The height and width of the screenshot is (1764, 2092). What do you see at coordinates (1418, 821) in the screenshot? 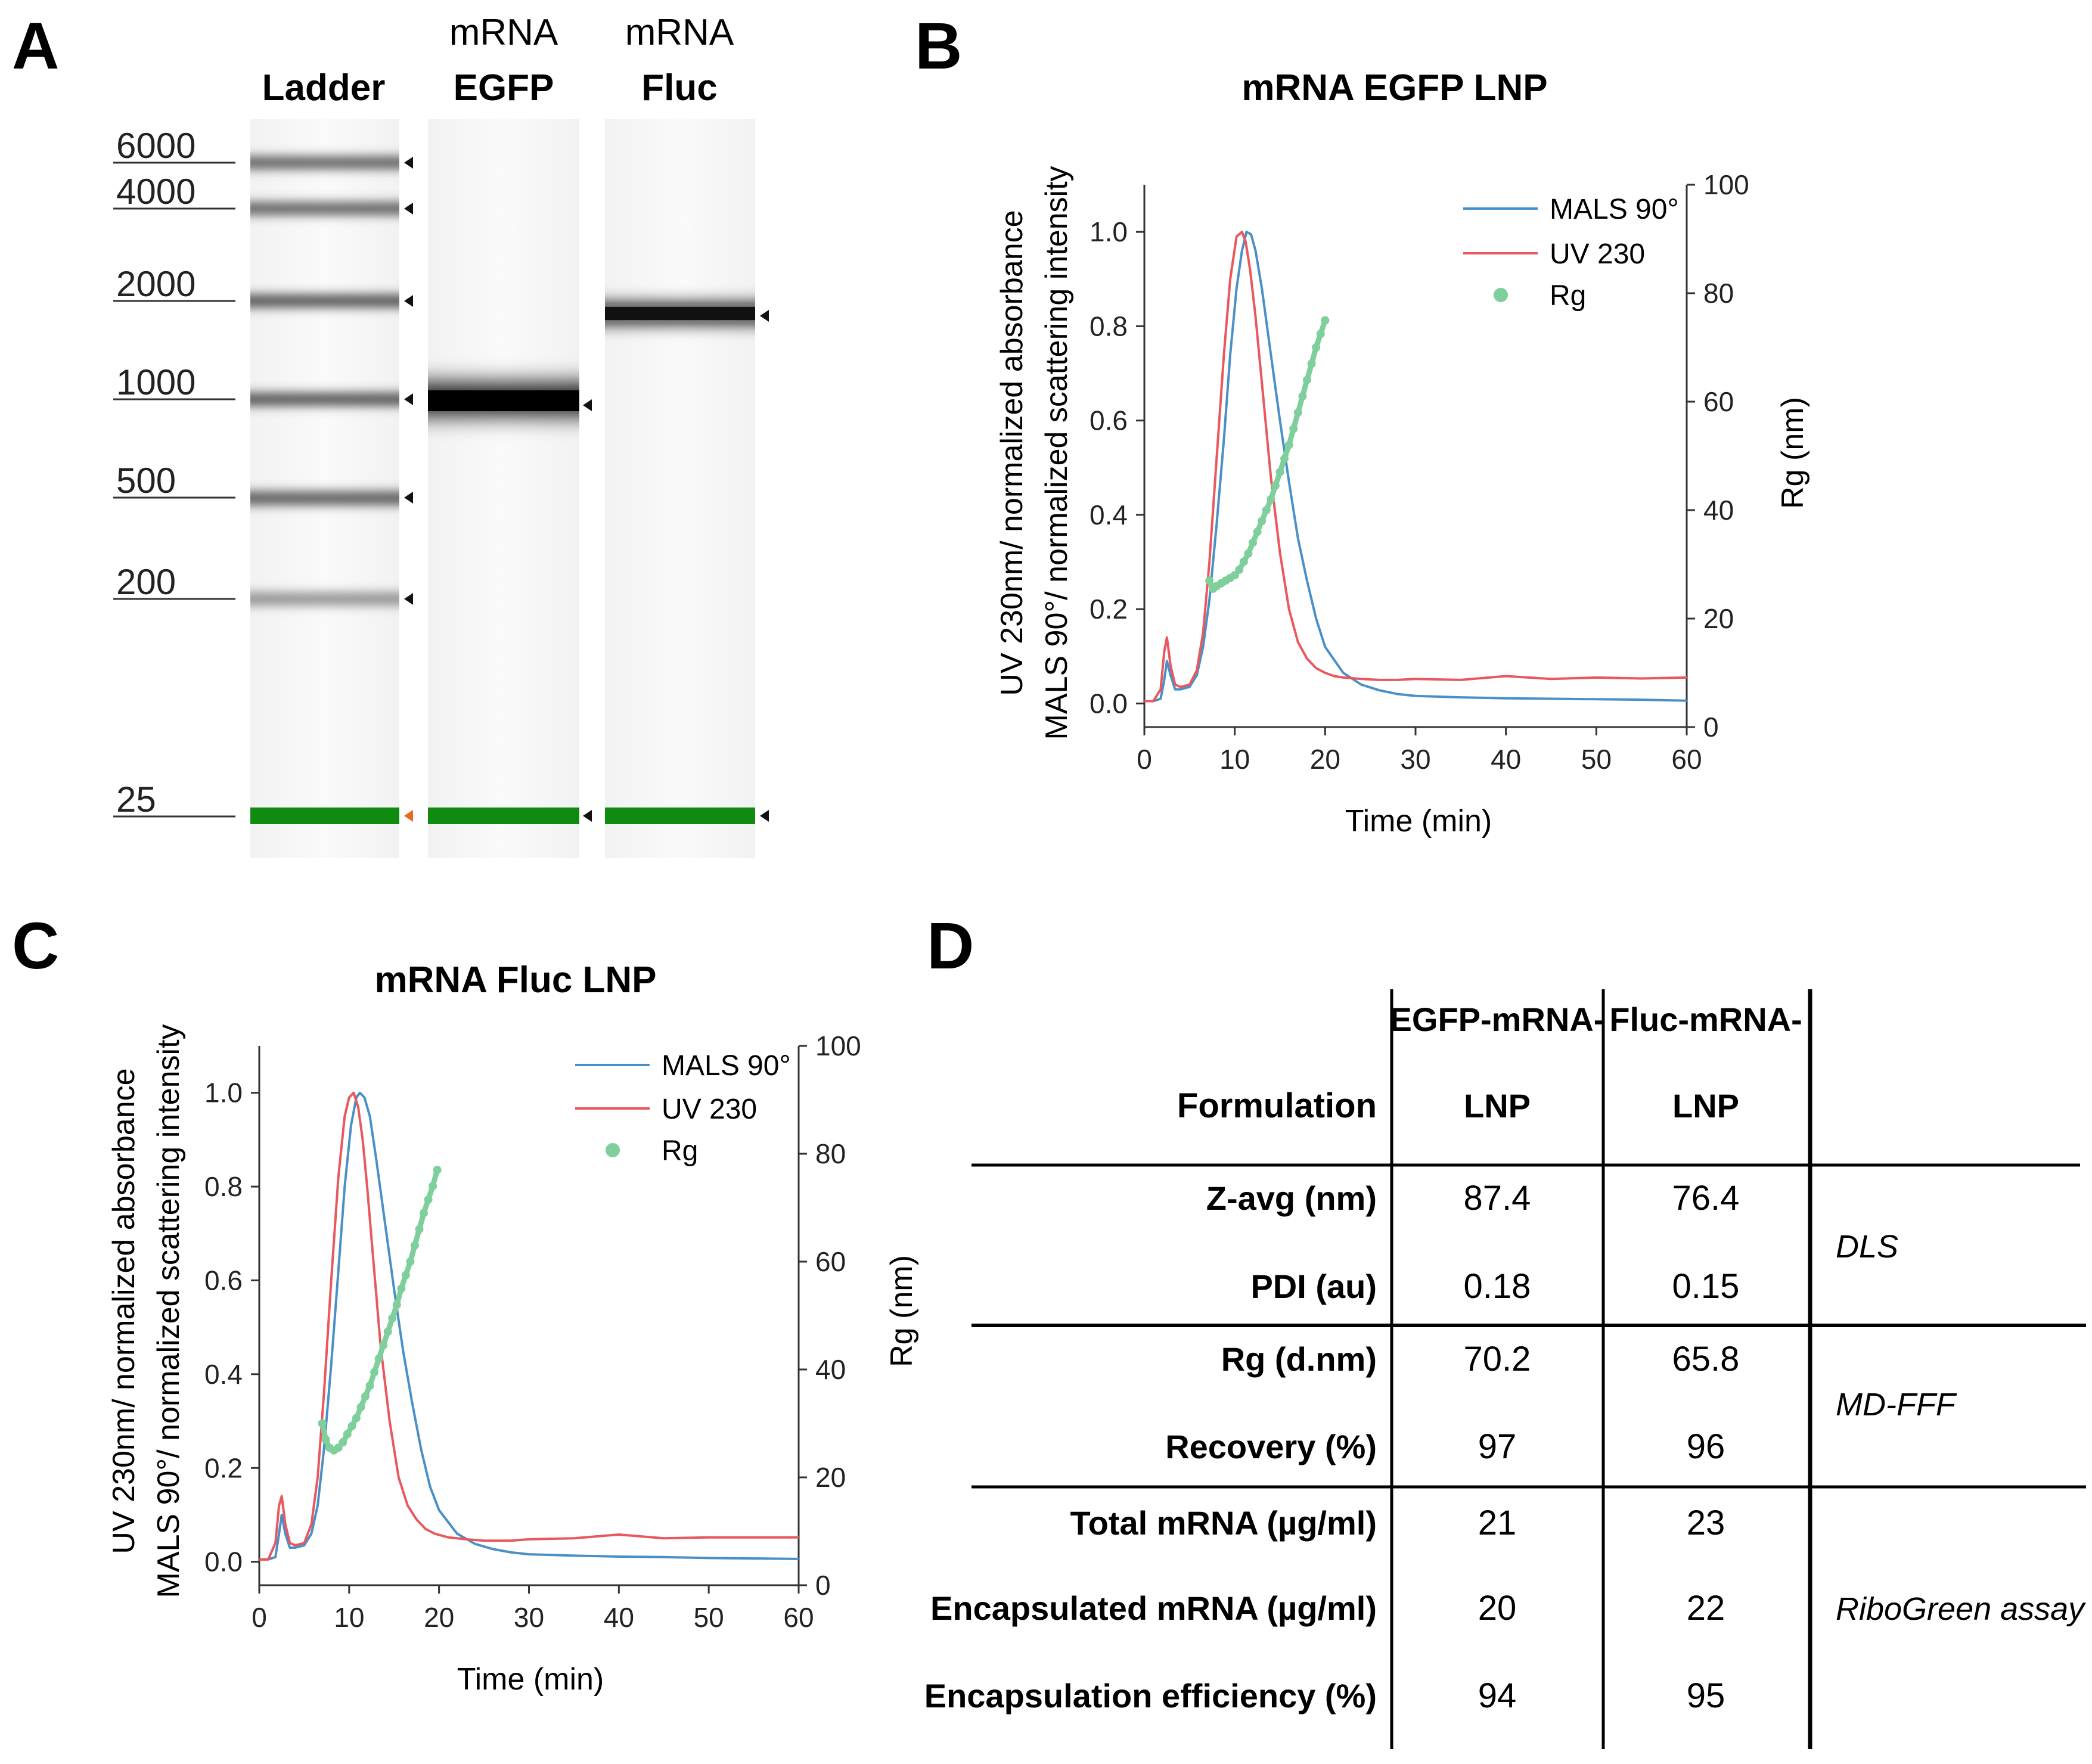
I see `x-axis-label: Time (min)` at bounding box center [1418, 821].